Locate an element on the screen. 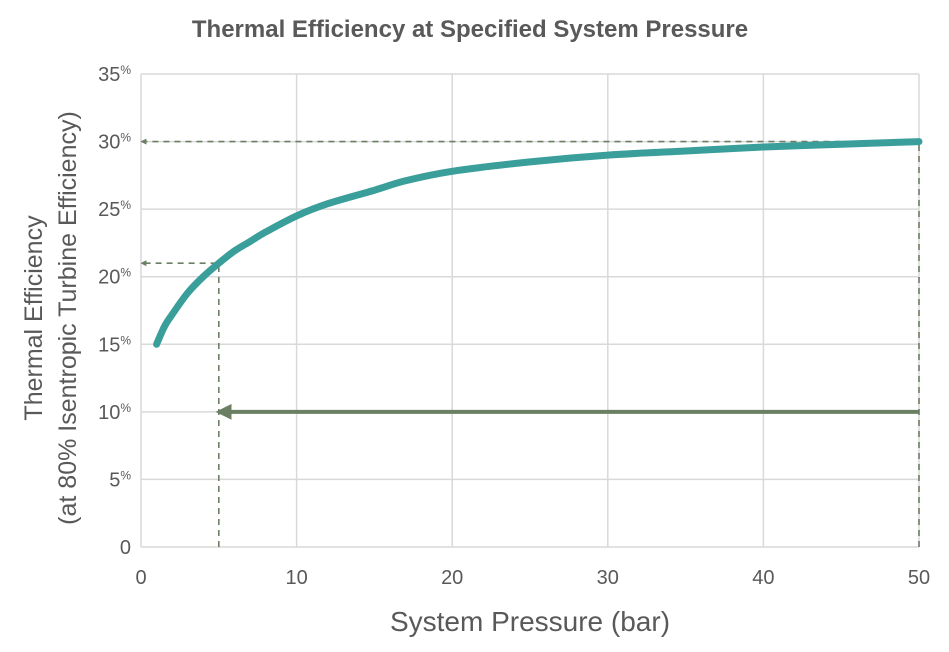  y-tick-label: 35% is located at coordinates (114, 74).